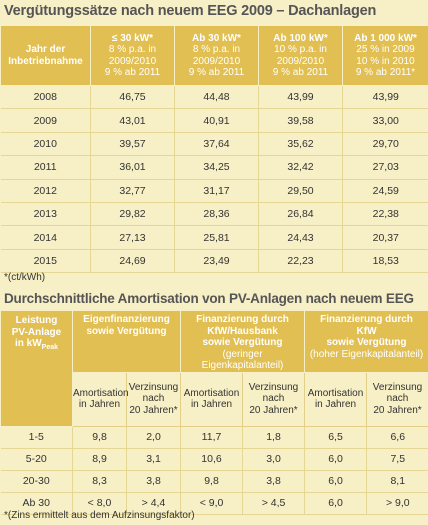  Describe the element at coordinates (36, 481) in the screenshot. I see `cell: 20-30` at that location.